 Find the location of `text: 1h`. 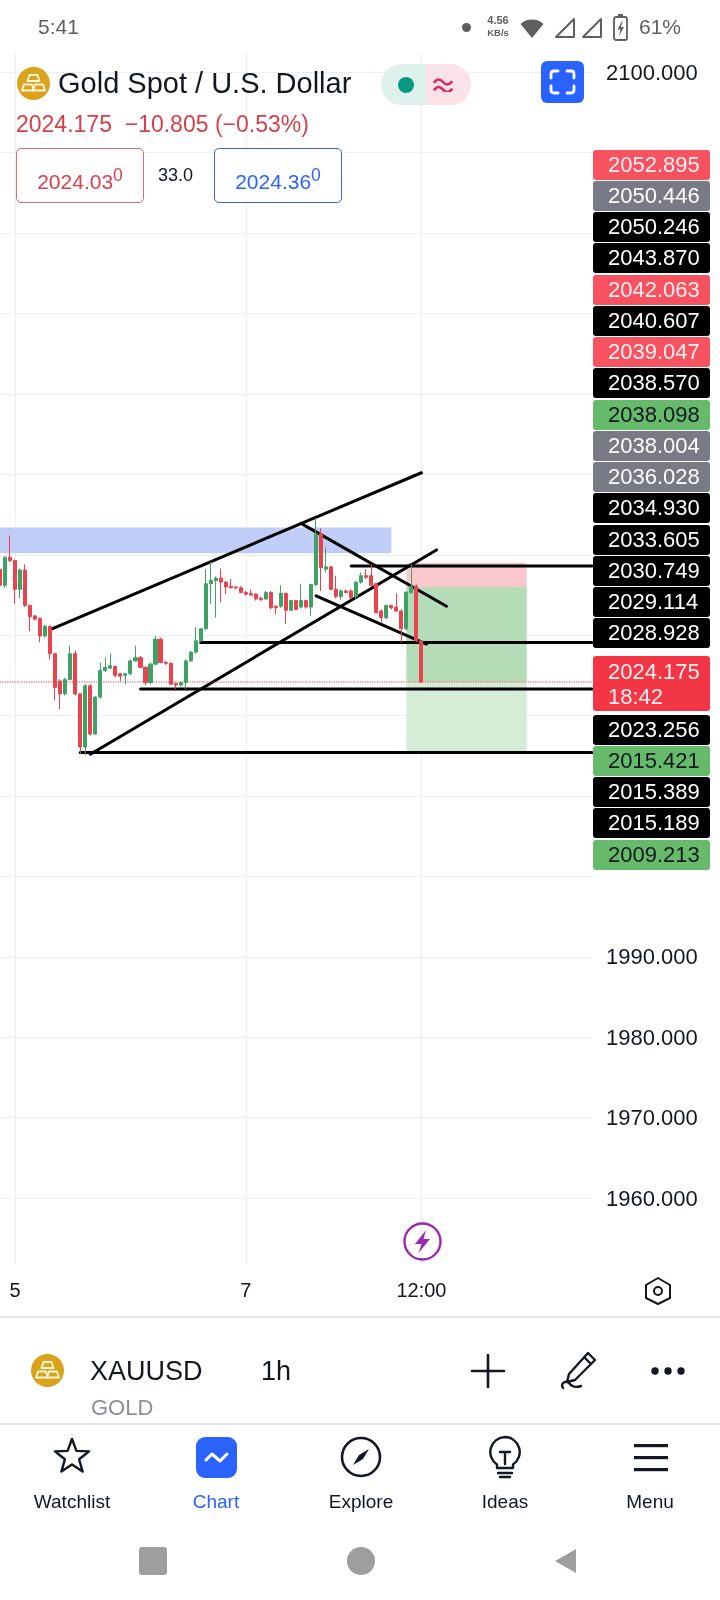

text: 1h is located at coordinates (276, 1371).